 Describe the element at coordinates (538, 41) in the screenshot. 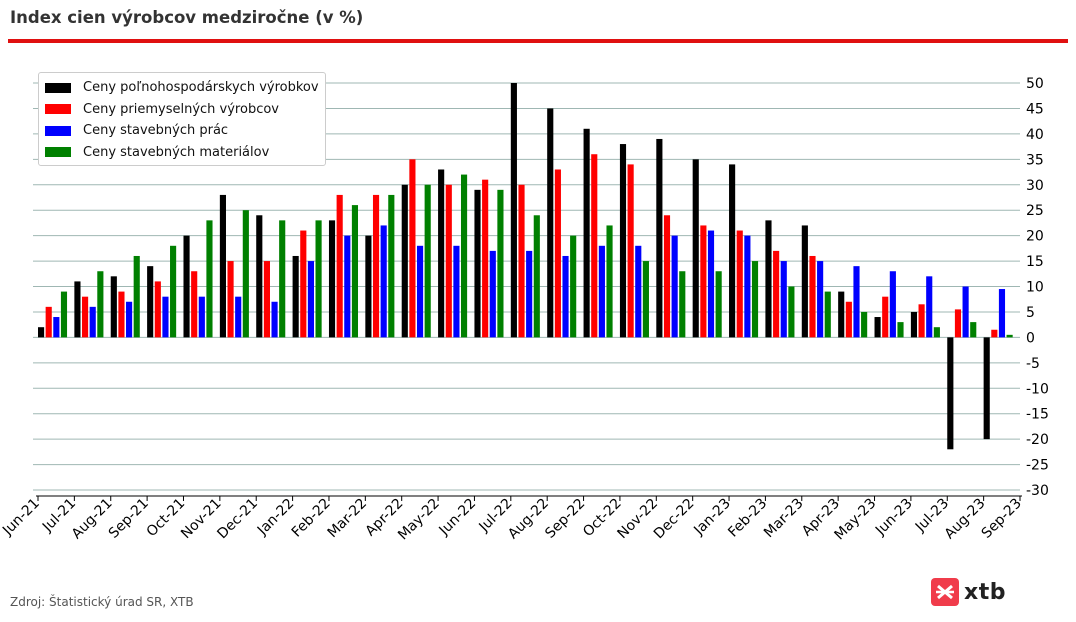

I see `title-rule` at that location.